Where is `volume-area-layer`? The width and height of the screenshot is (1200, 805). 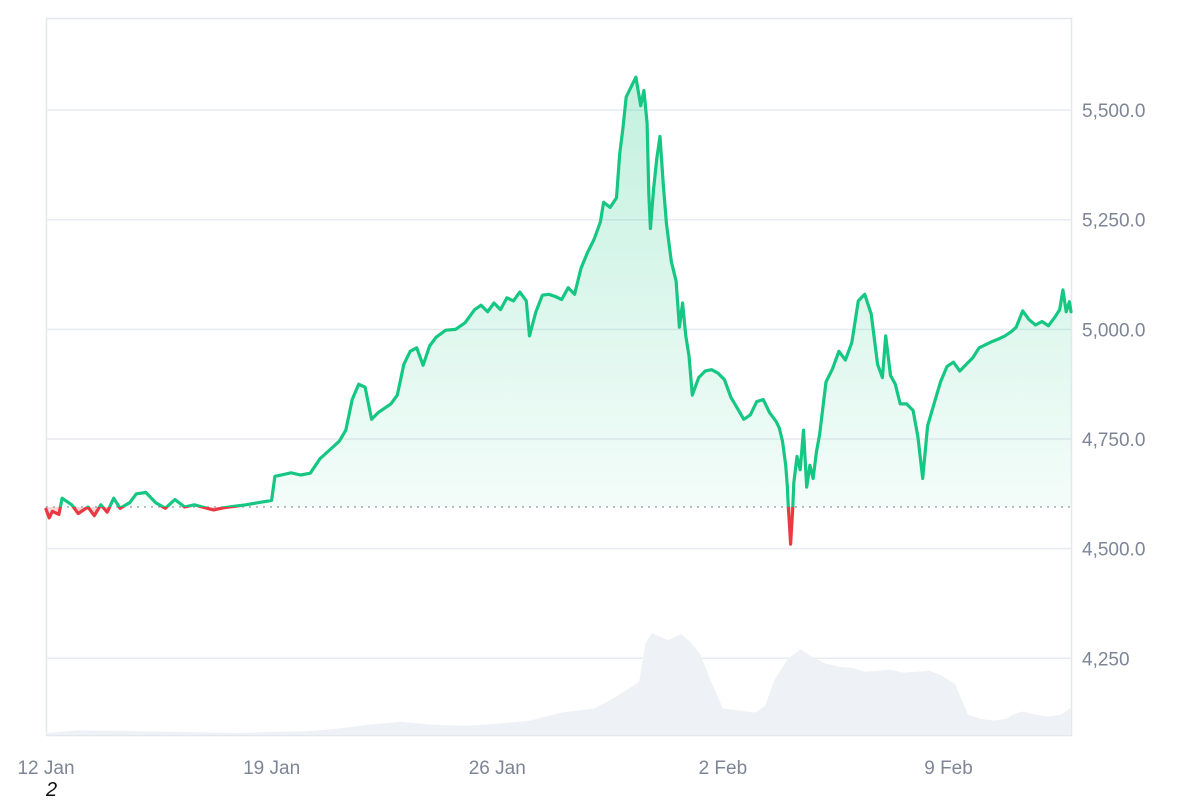
volume-area-layer is located at coordinates (558, 684).